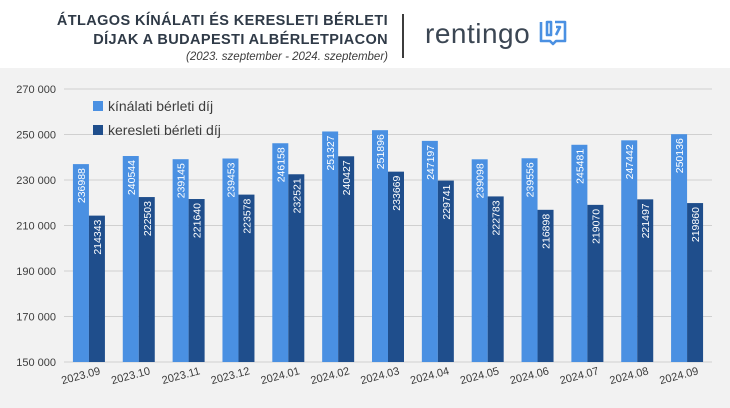 Image resolution: width=730 pixels, height=408 pixels. I want to click on x-tick-label: 2023.10, so click(131, 376).